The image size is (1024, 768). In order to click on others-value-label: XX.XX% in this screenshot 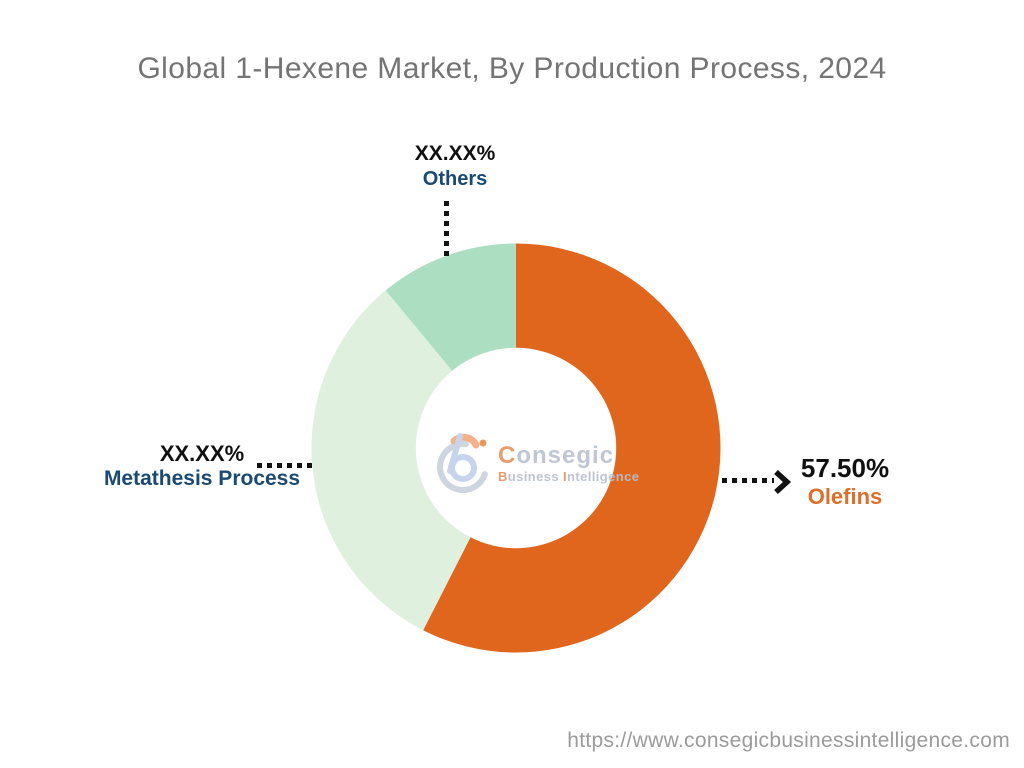, I will do `click(455, 153)`.